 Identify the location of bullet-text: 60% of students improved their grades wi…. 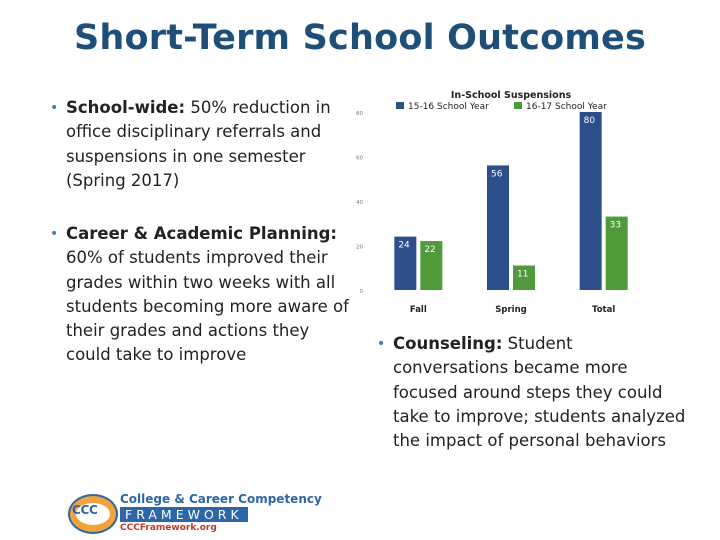
(207, 306).